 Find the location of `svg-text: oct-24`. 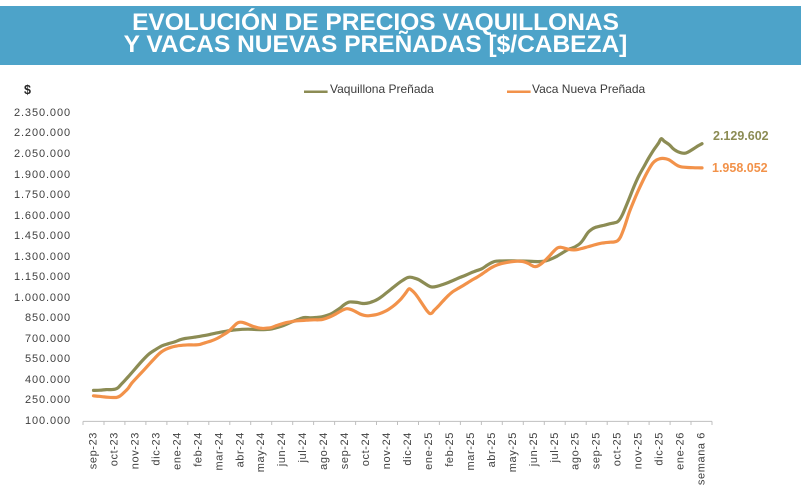

svg-text: oct-24 is located at coordinates (366, 449).